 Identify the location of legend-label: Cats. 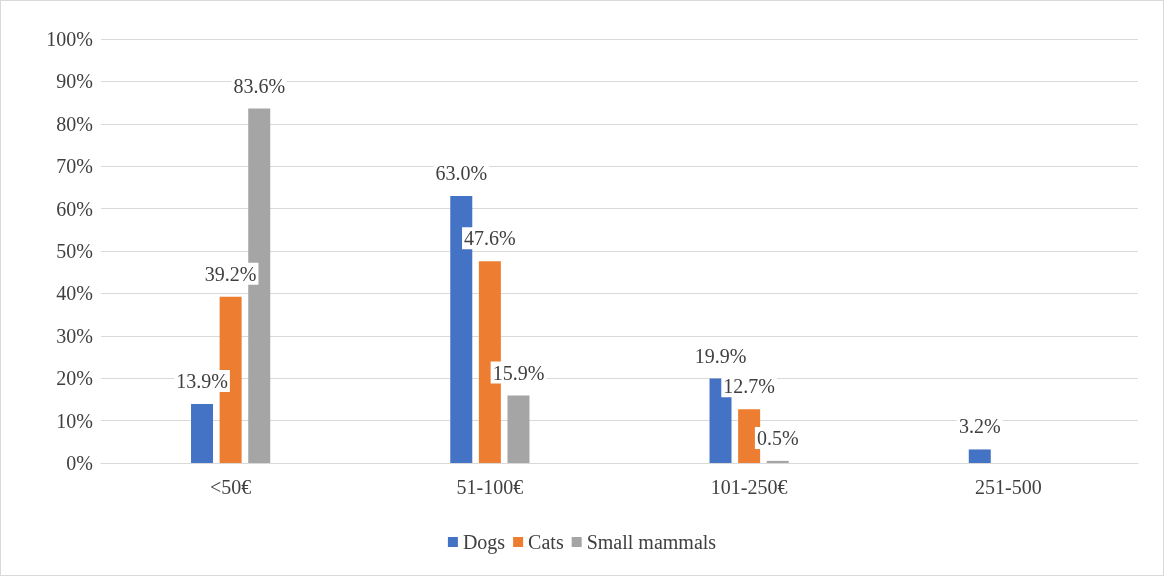
(546, 542).